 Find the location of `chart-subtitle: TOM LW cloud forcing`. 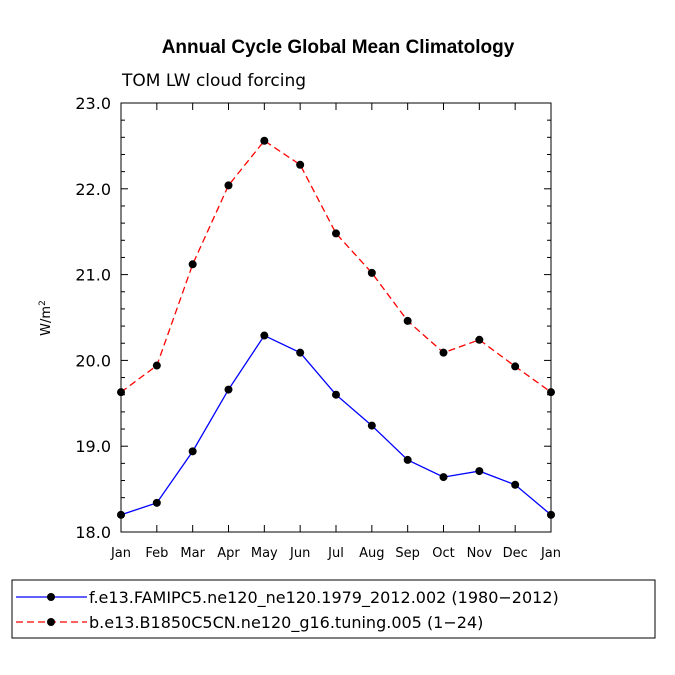

chart-subtitle: TOM LW cloud forcing is located at coordinates (213, 81).